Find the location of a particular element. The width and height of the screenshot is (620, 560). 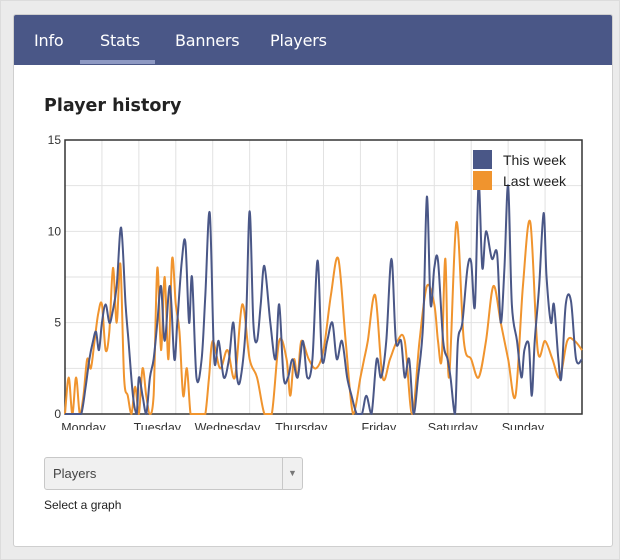

tab-stats: Stats is located at coordinates (120, 40).